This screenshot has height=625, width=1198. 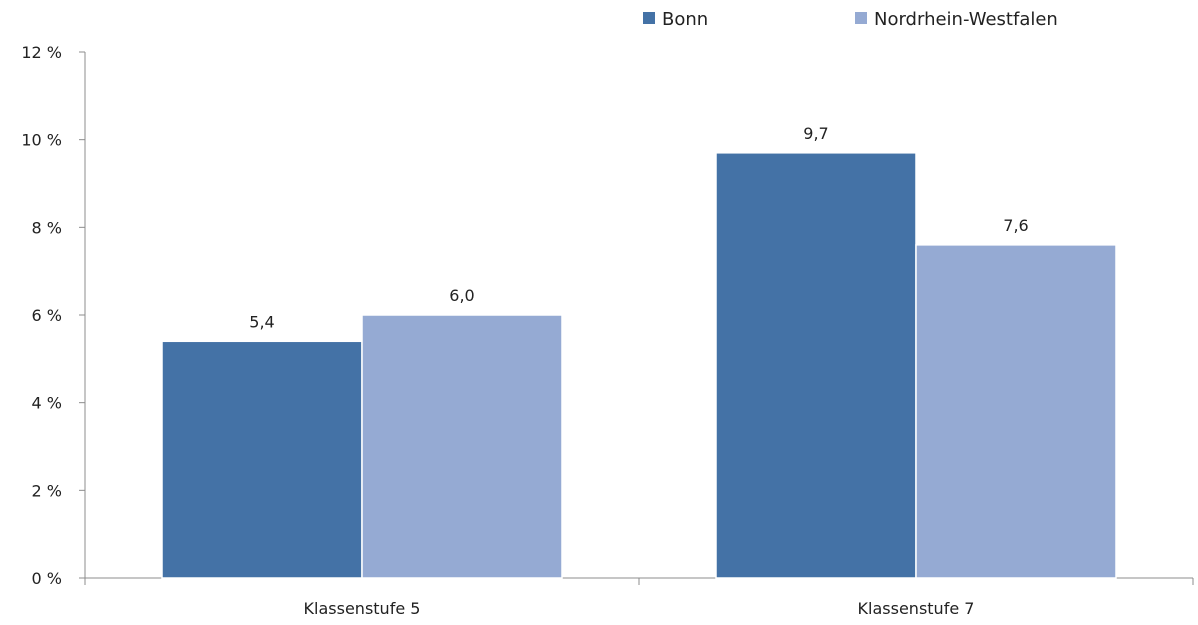 I want to click on legend-label: Nordrhein-Westfalen, so click(x=966, y=19).